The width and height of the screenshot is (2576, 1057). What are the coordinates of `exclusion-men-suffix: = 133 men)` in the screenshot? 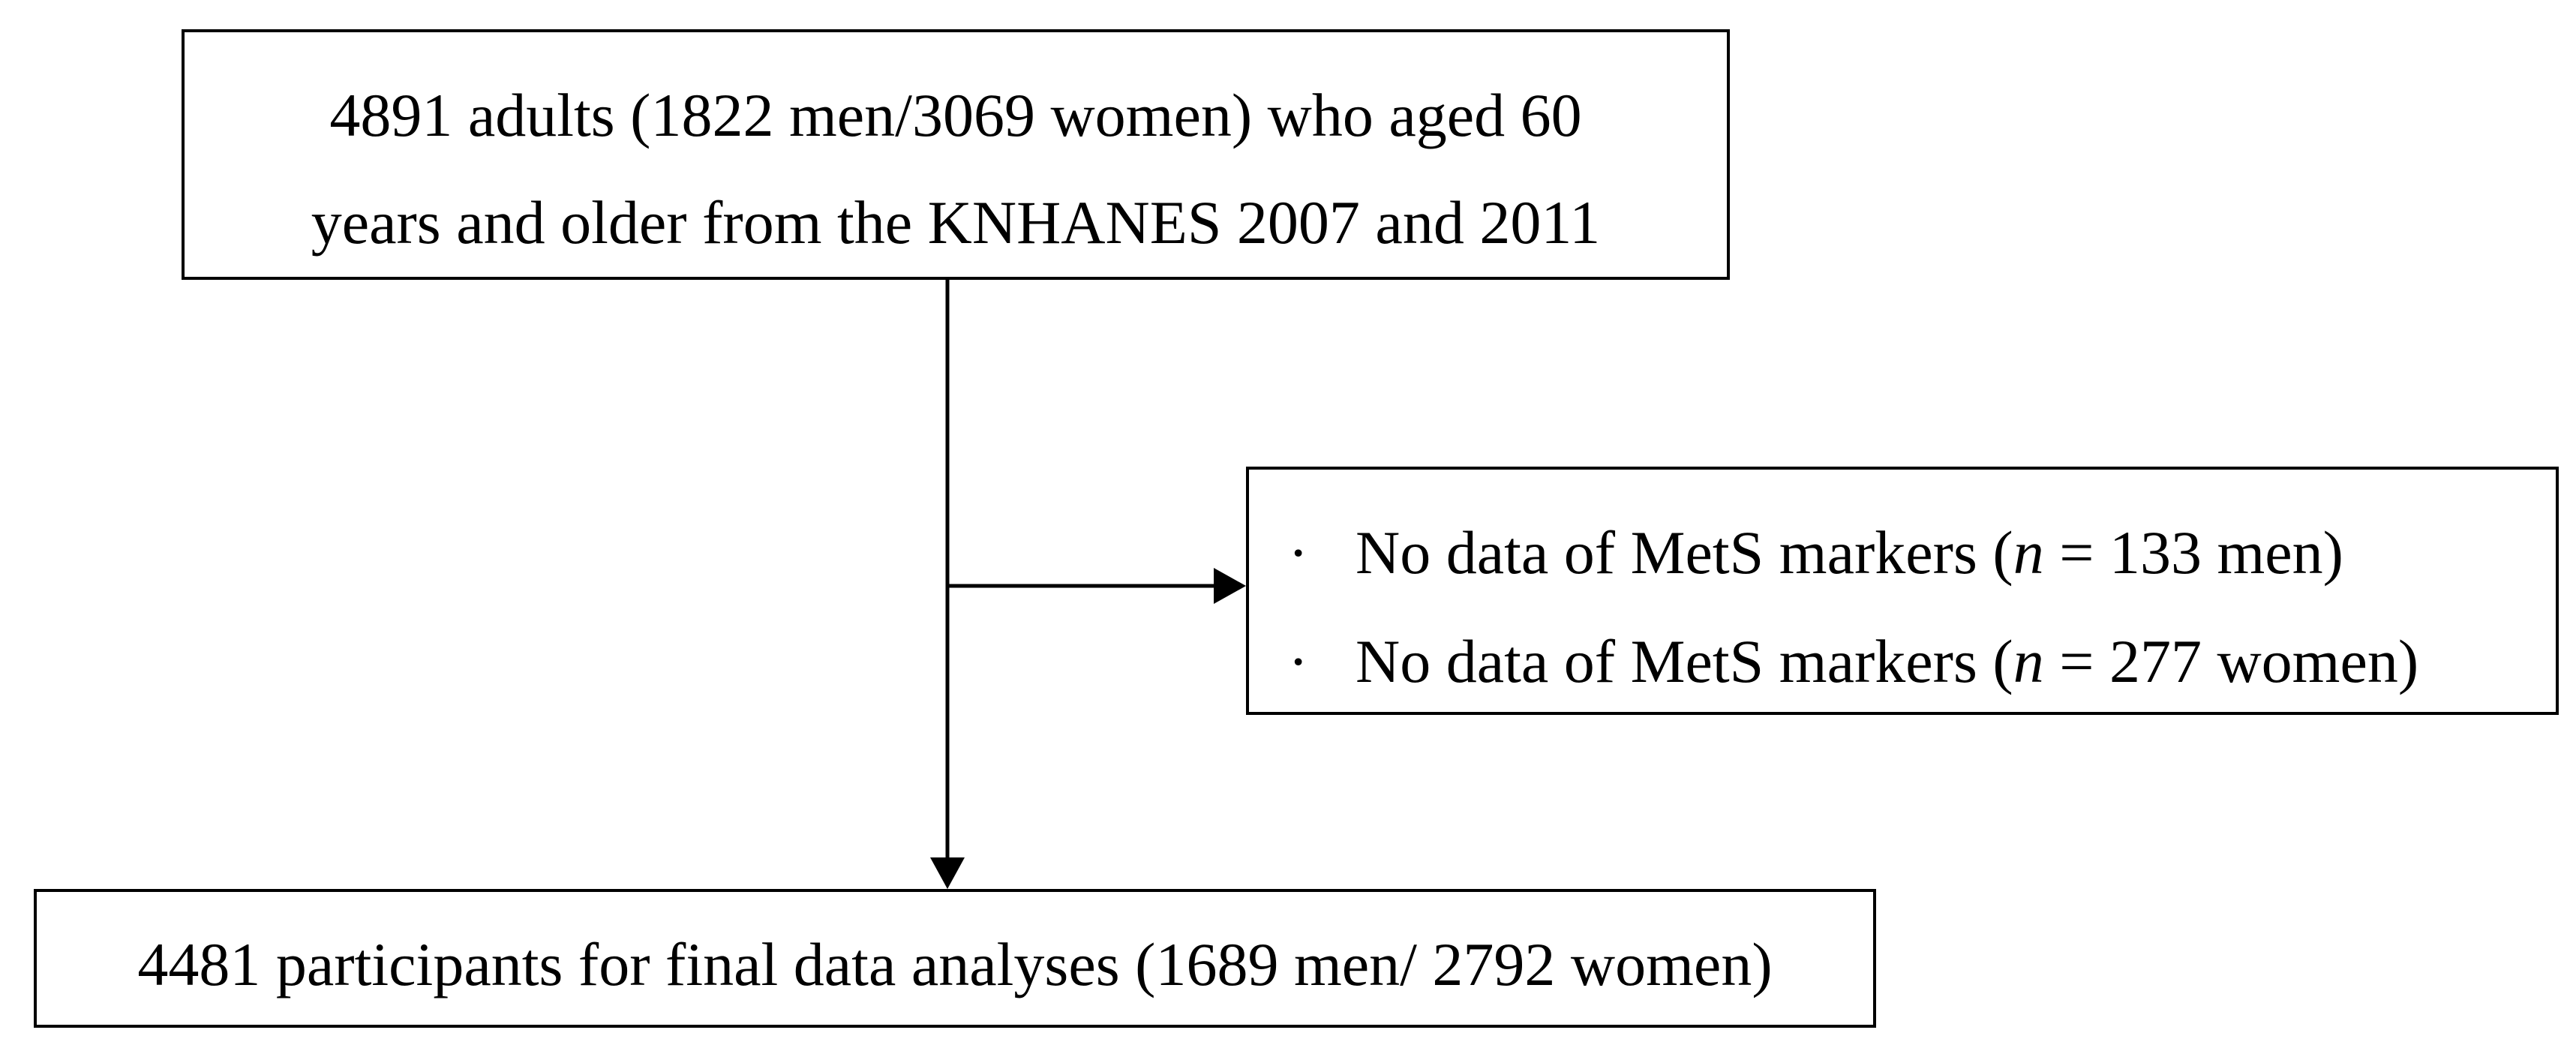 It's located at (2193, 552).